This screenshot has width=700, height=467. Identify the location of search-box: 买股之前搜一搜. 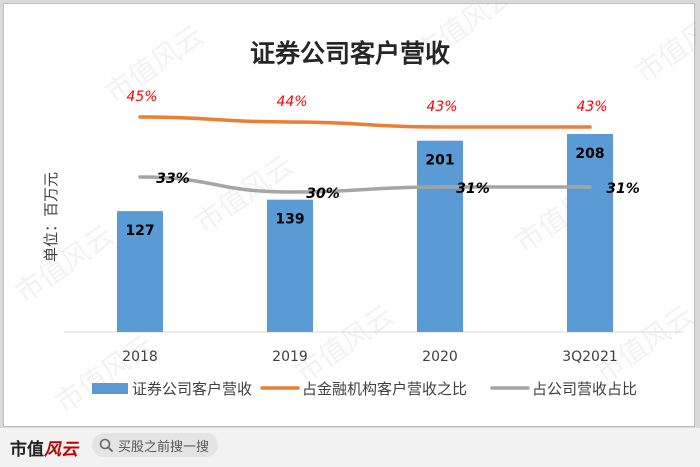
(155, 445).